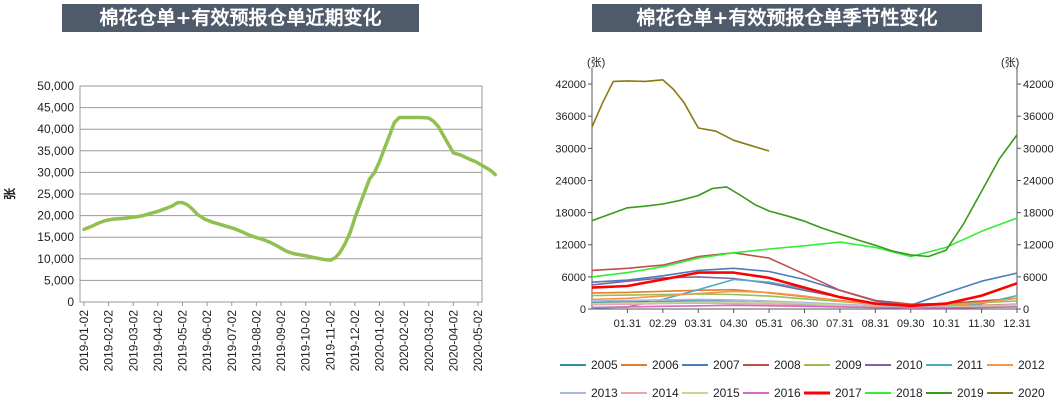 This screenshot has width=1058, height=409. I want to click on y-tick-label-right: 6000, so click(1035, 278).